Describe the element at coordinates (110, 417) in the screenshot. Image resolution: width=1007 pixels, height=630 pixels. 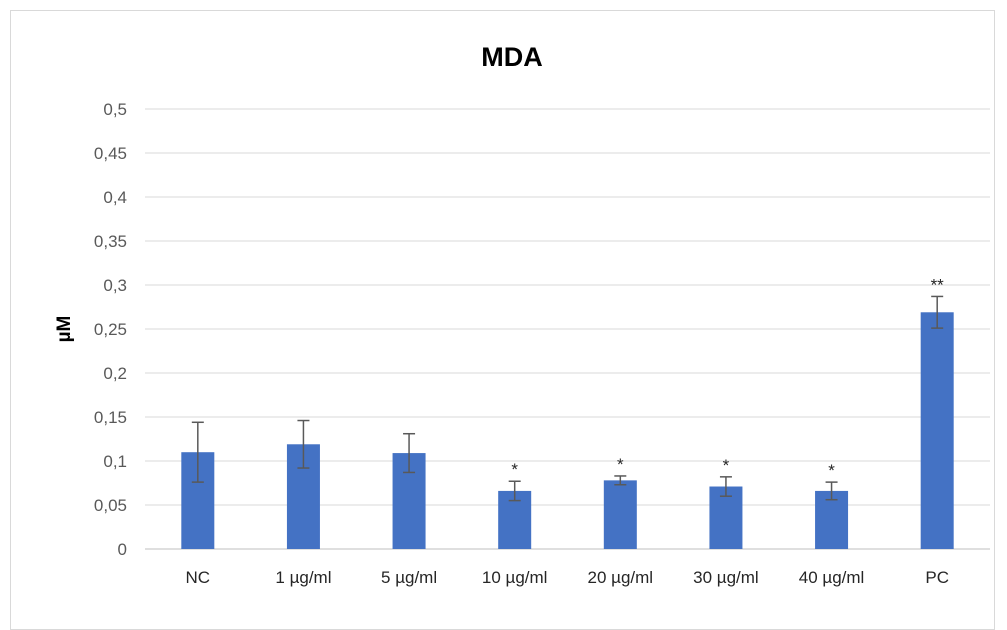
I see `y-tick-label: 0,15` at that location.